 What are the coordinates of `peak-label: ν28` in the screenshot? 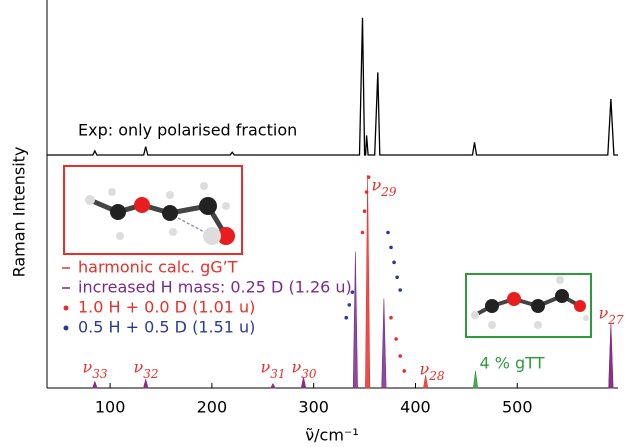 It's located at (431, 371).